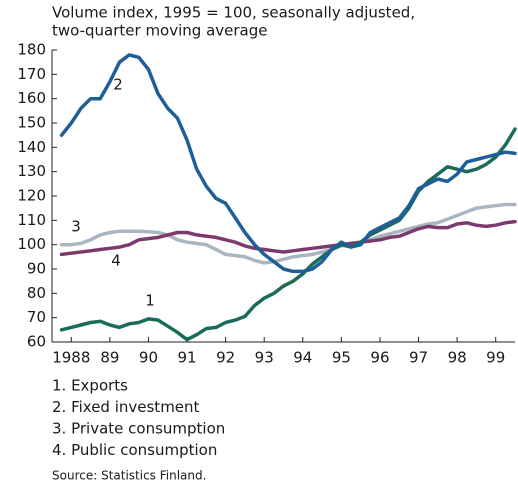  I want to click on annotation: 3, so click(76, 227).